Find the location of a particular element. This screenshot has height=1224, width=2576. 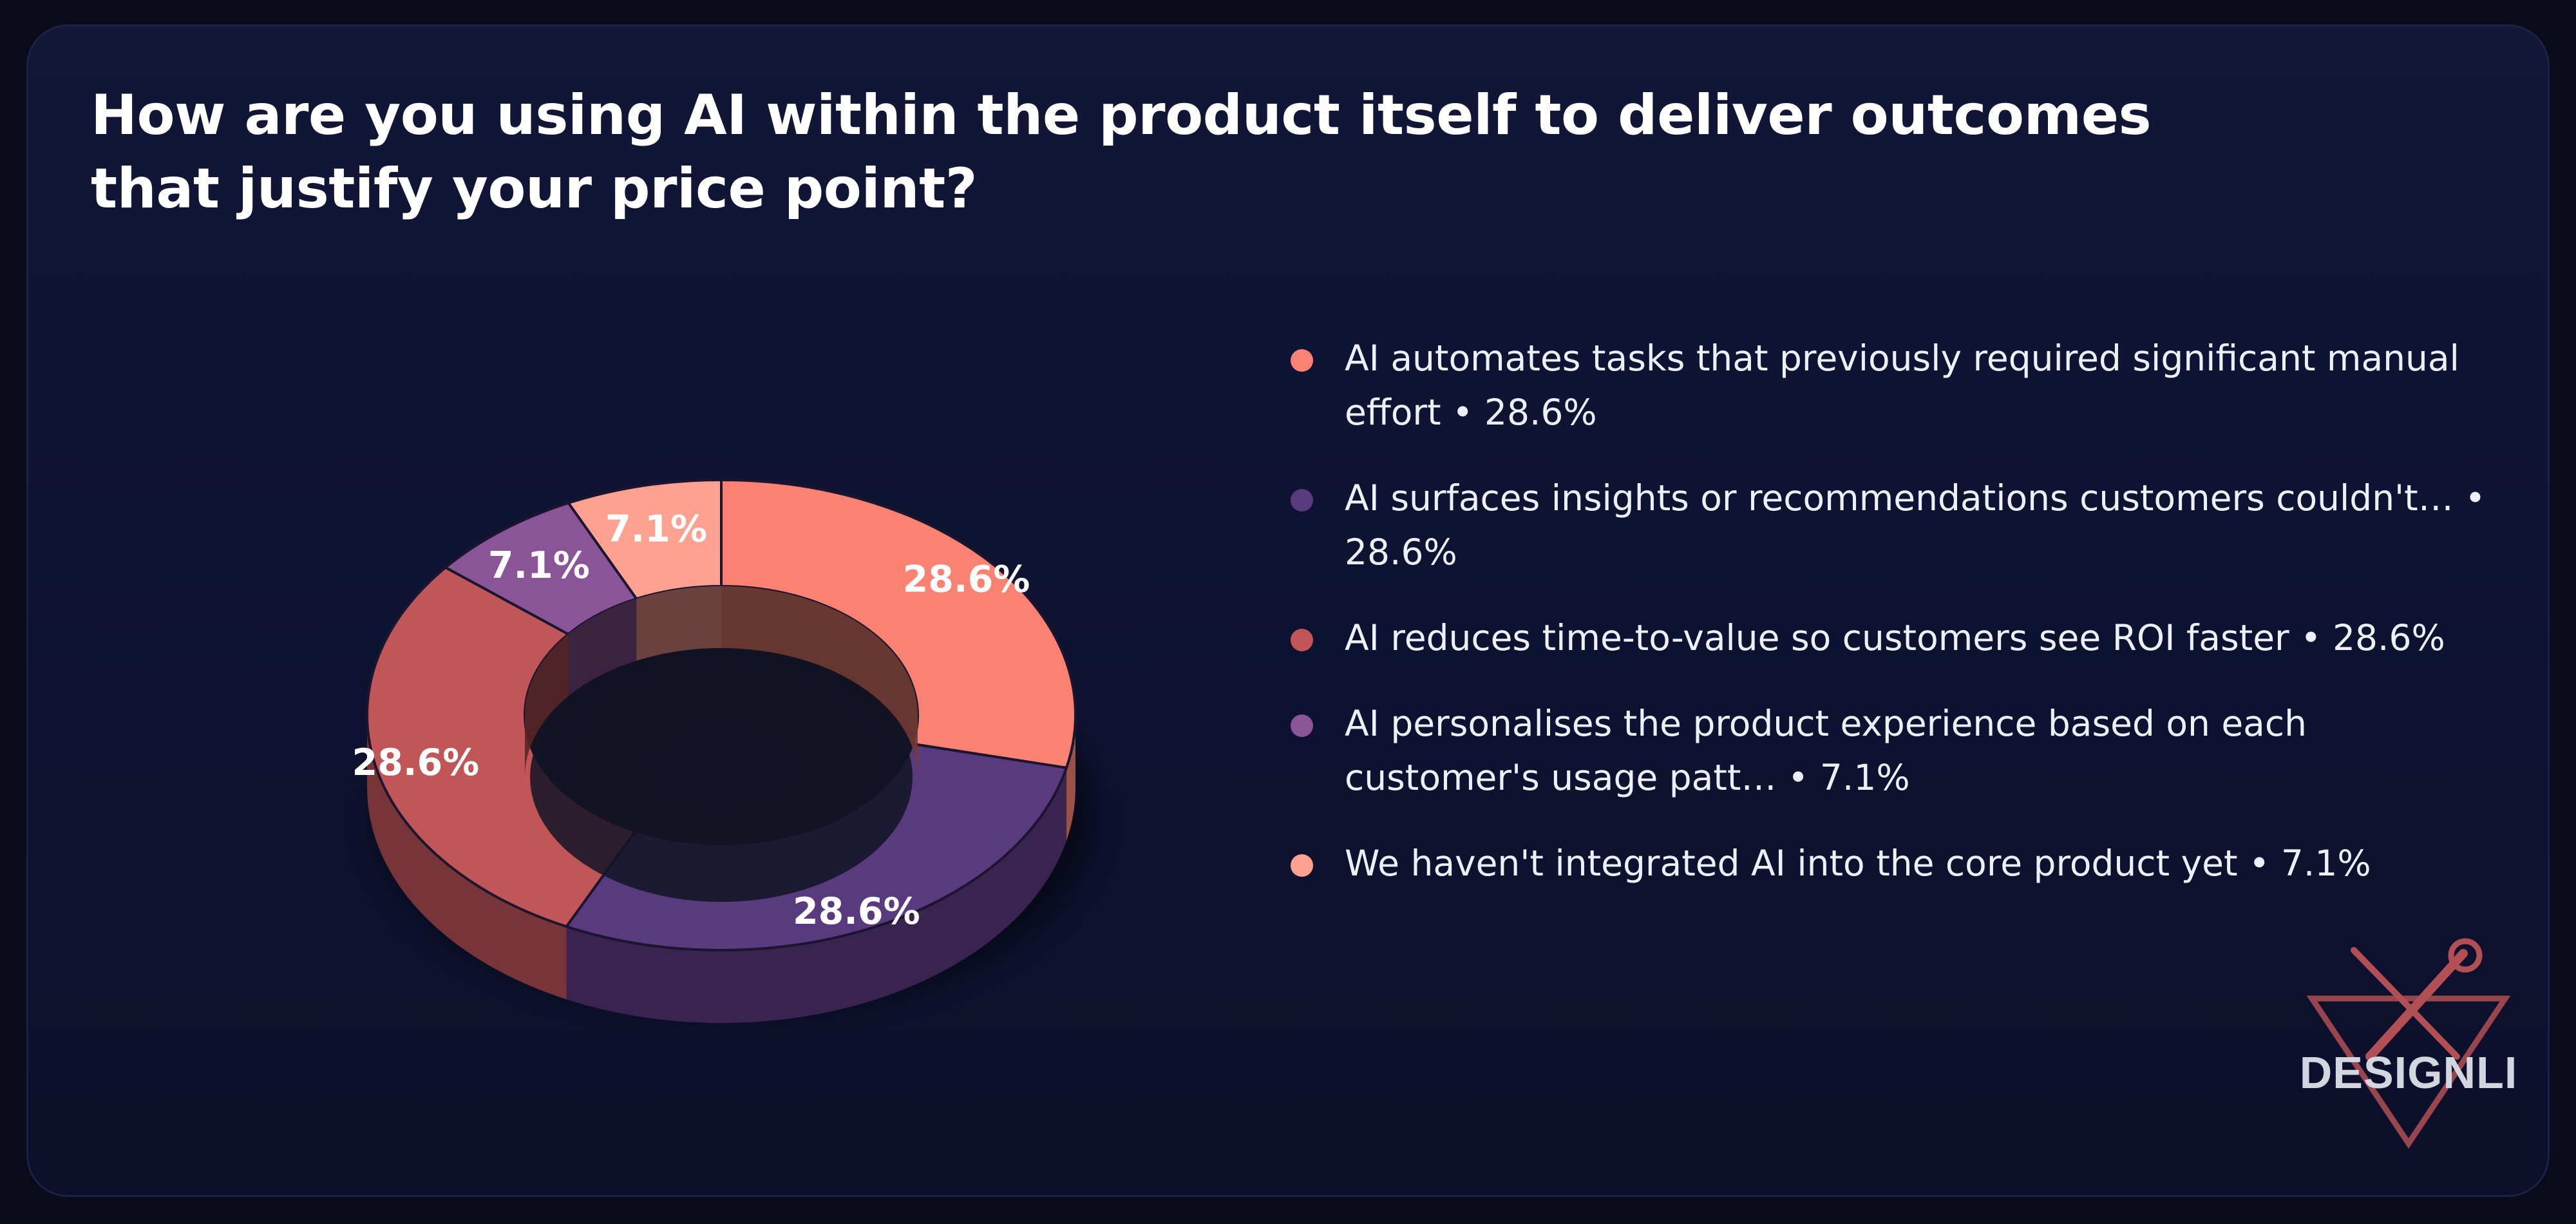

logo-text: DESIGNLI is located at coordinates (2408, 1072).